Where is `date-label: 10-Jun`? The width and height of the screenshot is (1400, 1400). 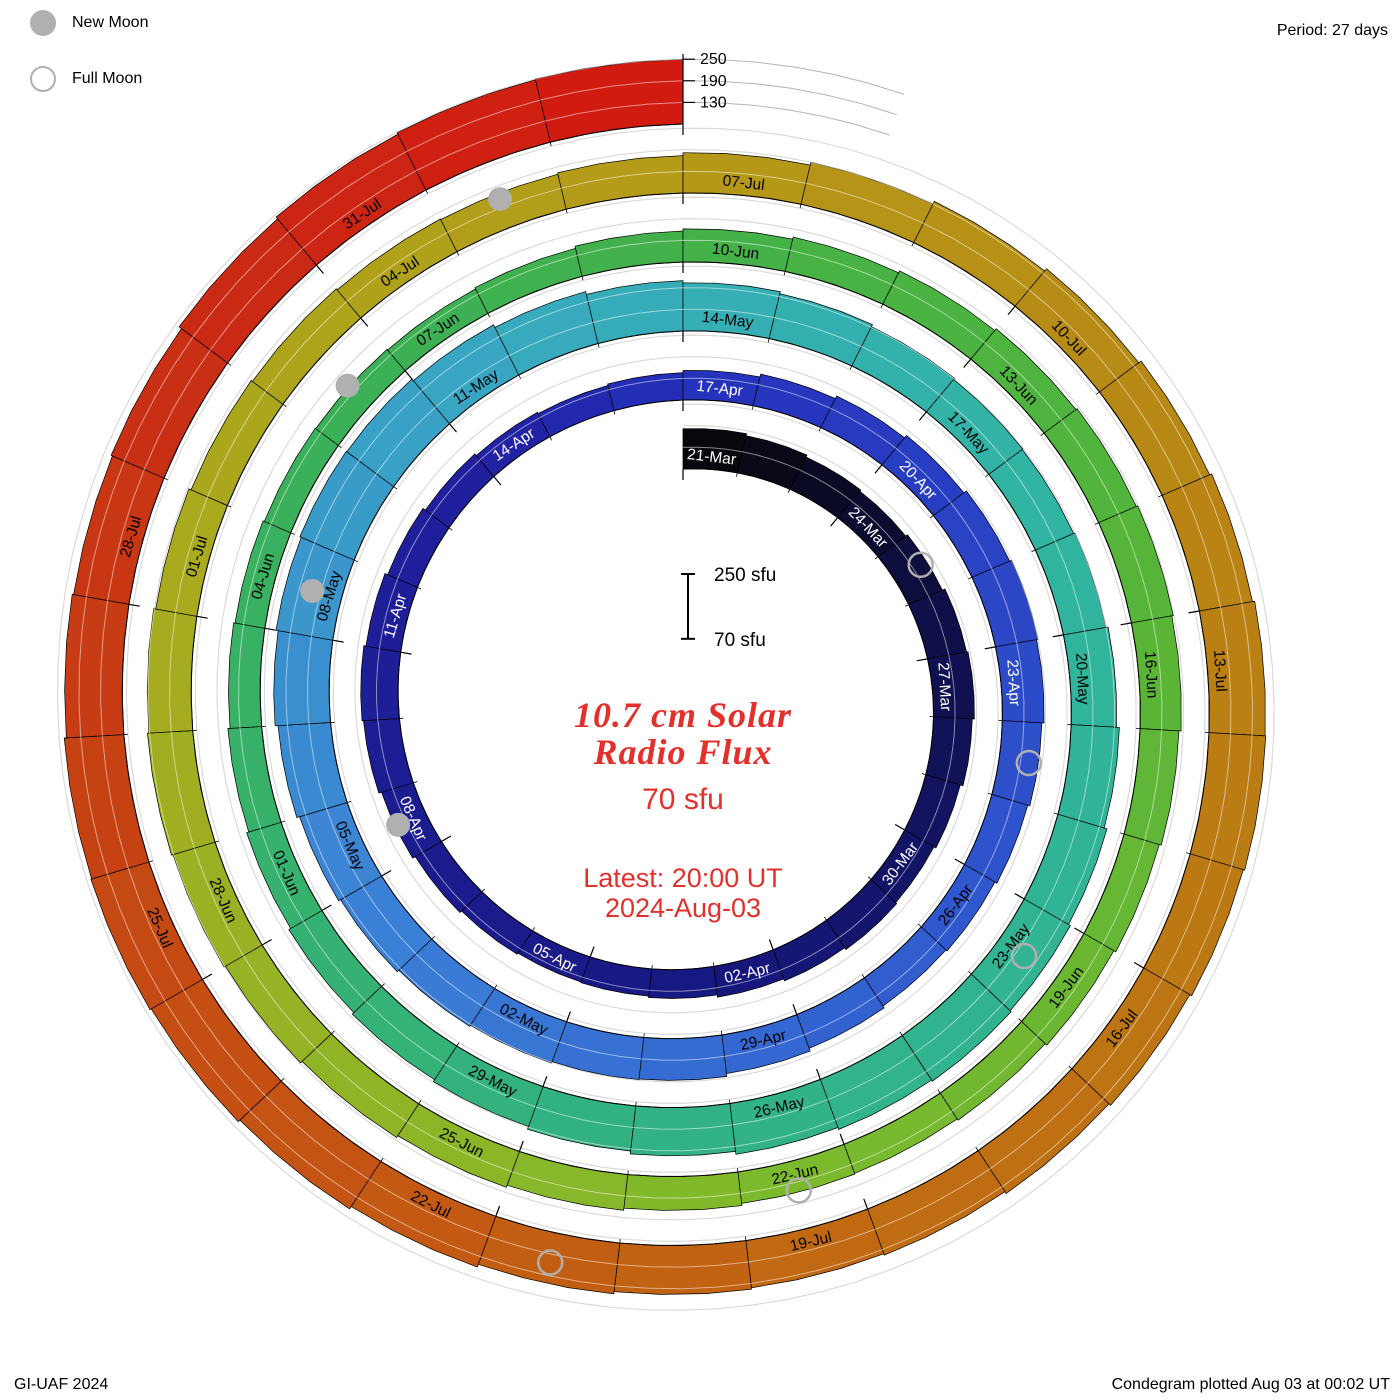 date-label: 10-Jun is located at coordinates (735, 252).